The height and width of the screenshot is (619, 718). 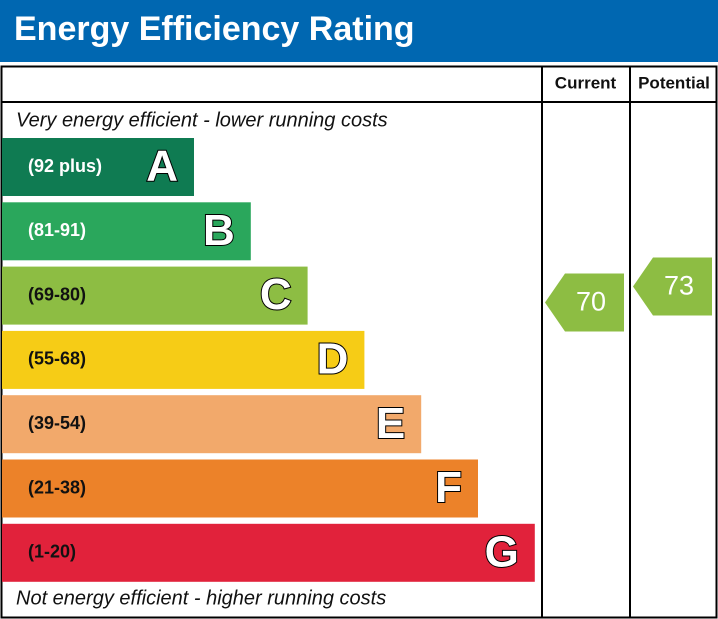 I want to click on band-range: (92 plus), so click(x=65, y=166).